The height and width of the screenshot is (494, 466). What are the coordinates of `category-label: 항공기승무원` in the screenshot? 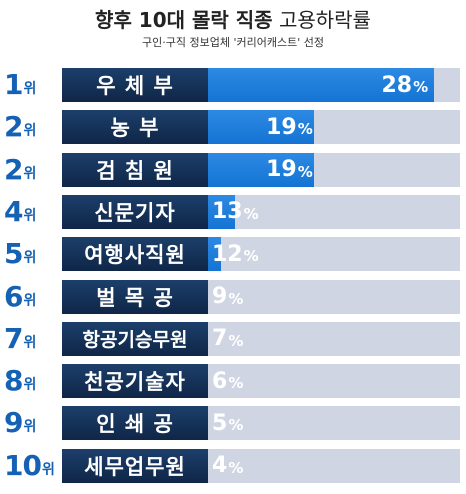 It's located at (135, 338).